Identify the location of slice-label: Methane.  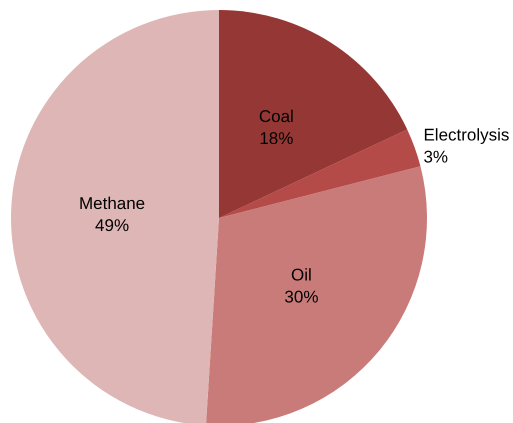
(112, 204).